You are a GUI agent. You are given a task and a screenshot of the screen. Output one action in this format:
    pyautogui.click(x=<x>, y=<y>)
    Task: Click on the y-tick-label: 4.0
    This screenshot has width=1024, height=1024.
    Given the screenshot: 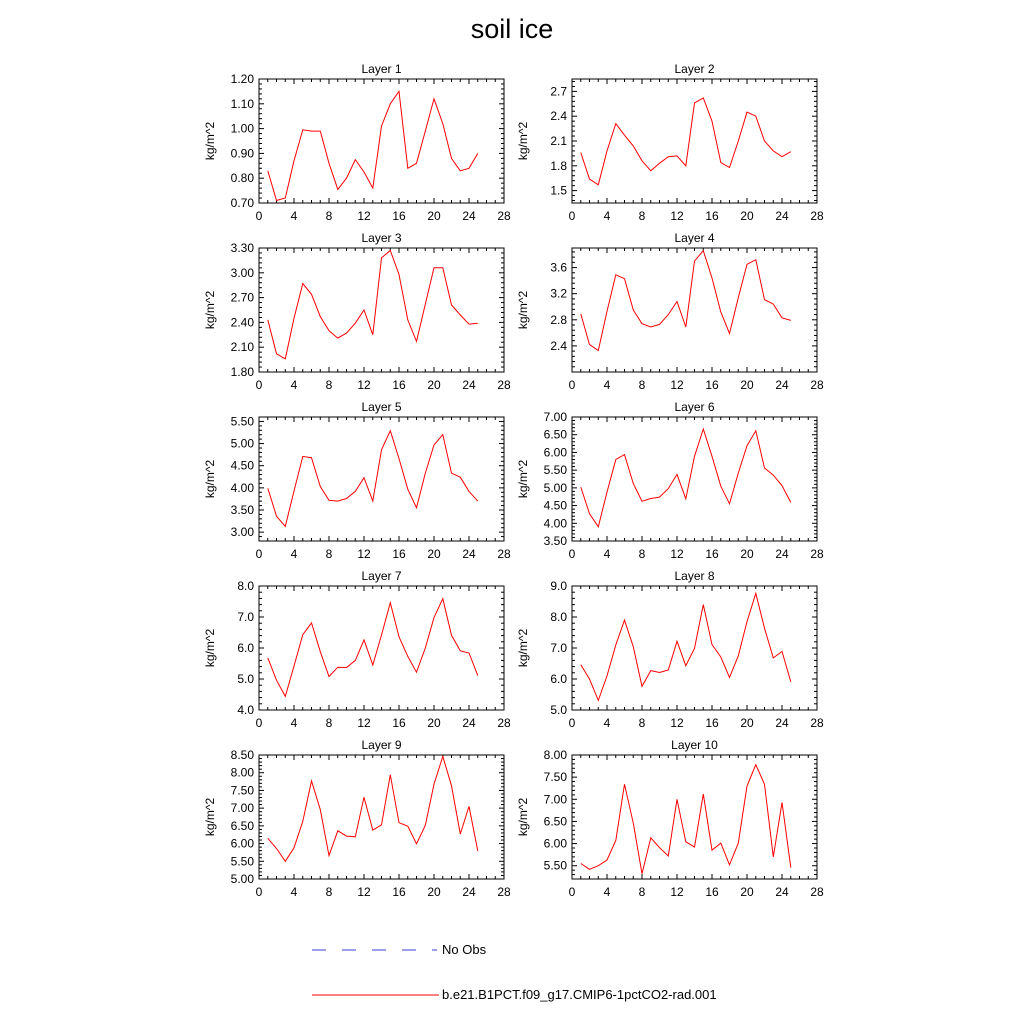 What is the action you would take?
    pyautogui.click(x=245, y=710)
    